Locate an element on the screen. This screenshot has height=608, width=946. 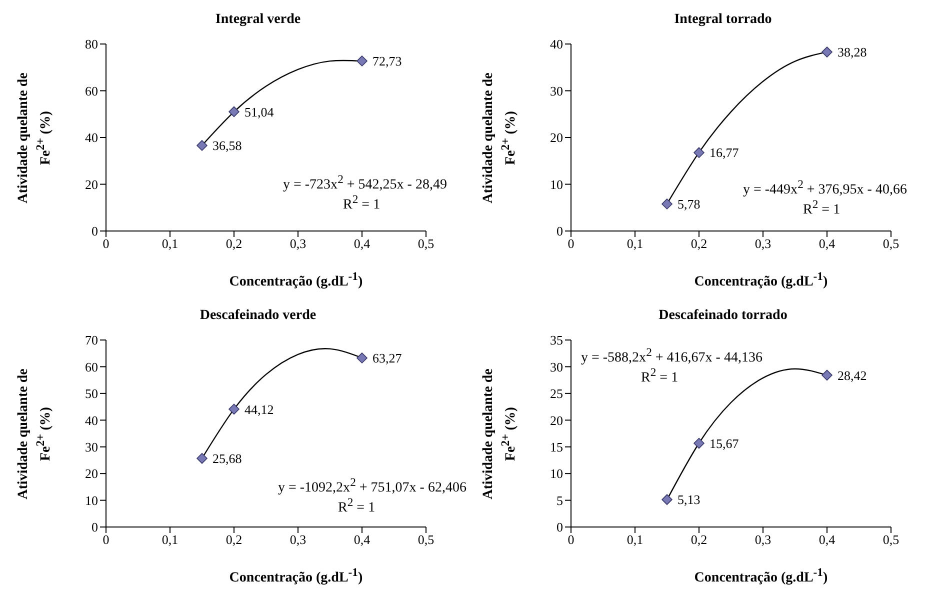
data-label: 44,12 is located at coordinates (259, 409).